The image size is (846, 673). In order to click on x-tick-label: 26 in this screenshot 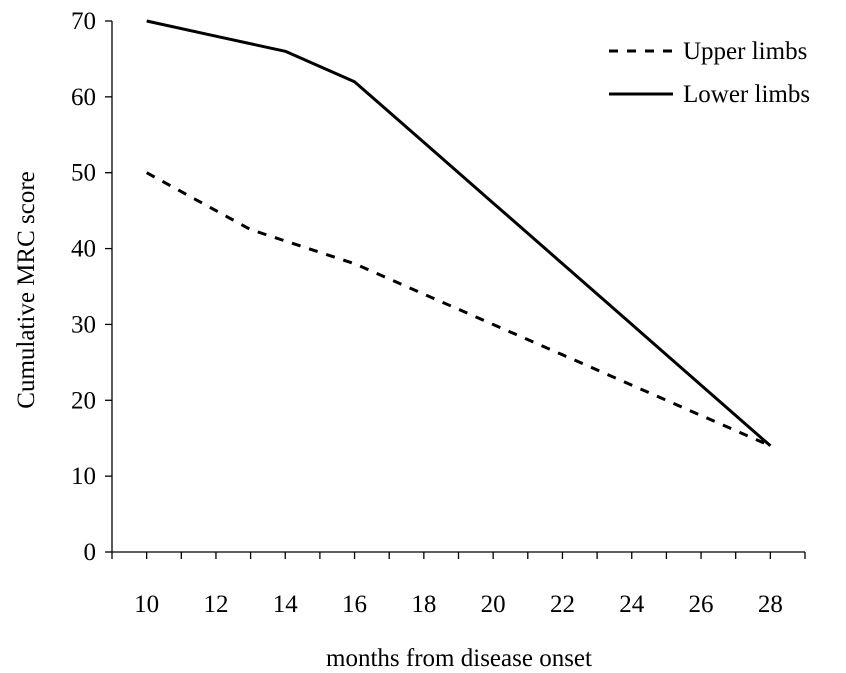, I will do `click(701, 604)`.